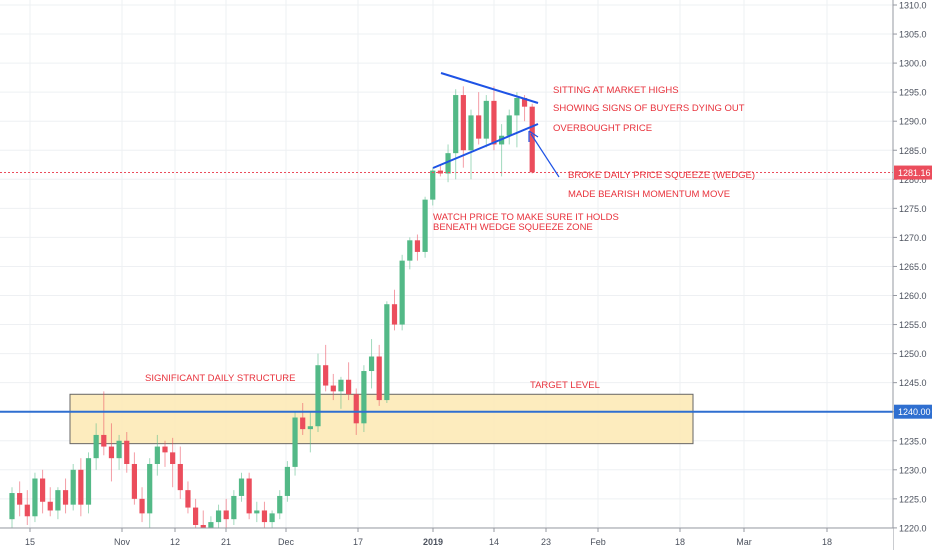  Describe the element at coordinates (913, 354) in the screenshot. I see `price-tick-label: 1250.0` at that location.